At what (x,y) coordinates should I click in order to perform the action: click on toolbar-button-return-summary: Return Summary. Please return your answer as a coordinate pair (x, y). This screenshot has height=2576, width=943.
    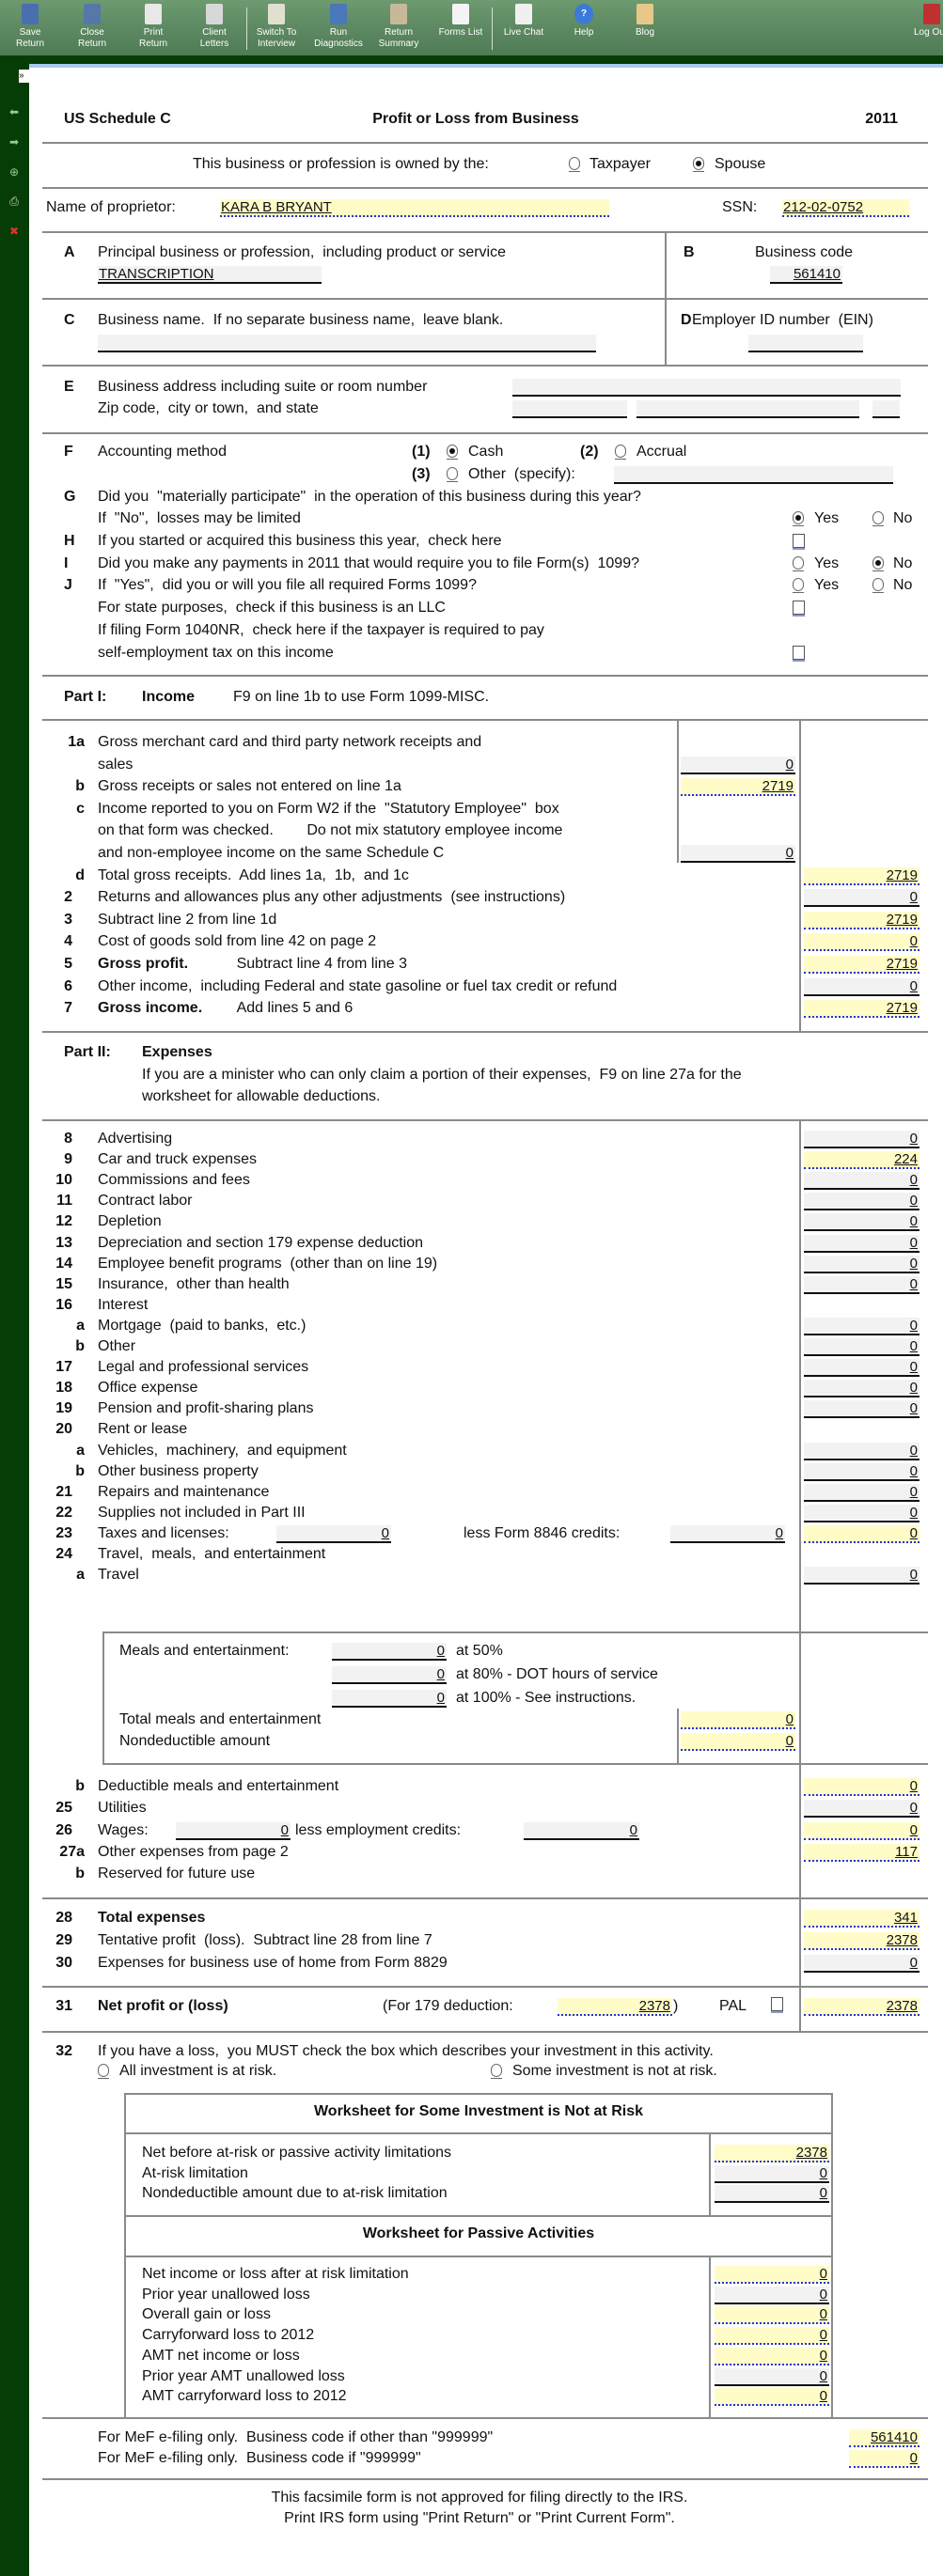
    Looking at the image, I should click on (398, 27).